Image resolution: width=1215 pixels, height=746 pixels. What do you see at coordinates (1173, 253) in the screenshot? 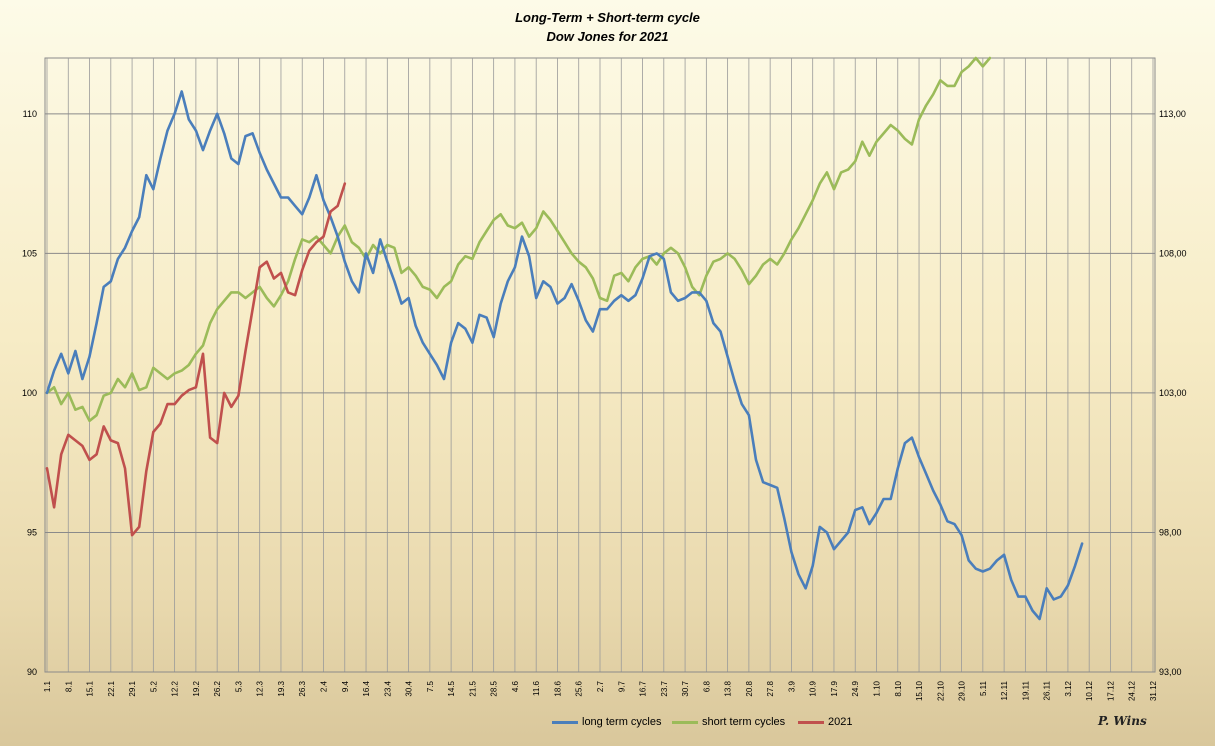
I see `right-y-tick-label: 108,00` at bounding box center [1173, 253].